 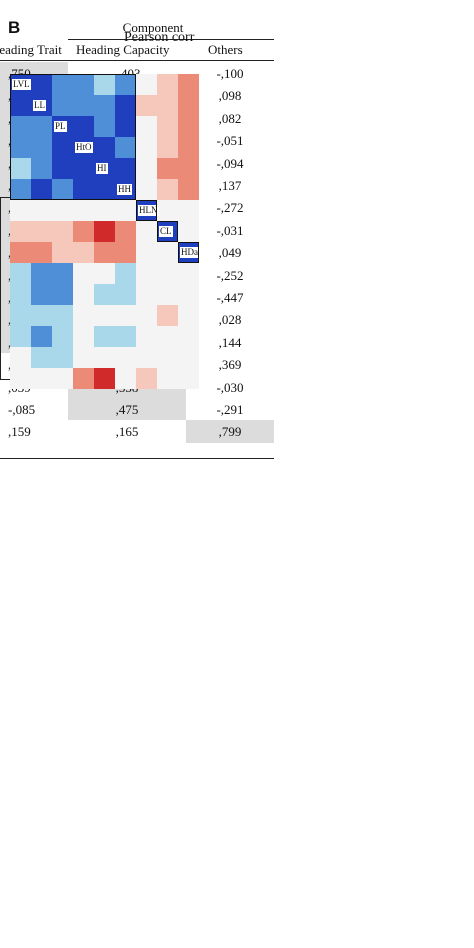 What do you see at coordinates (230, 96) in the screenshot?
I see `table-cell: ,098` at bounding box center [230, 96].